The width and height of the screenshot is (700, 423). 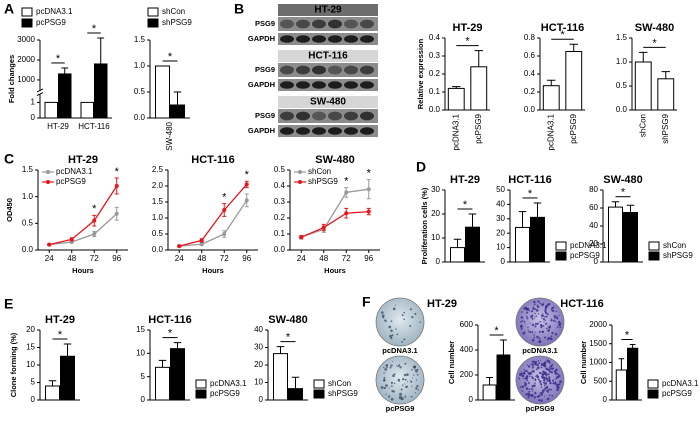 I want to click on blot-row-label: GAPDH, so click(x=261, y=130).